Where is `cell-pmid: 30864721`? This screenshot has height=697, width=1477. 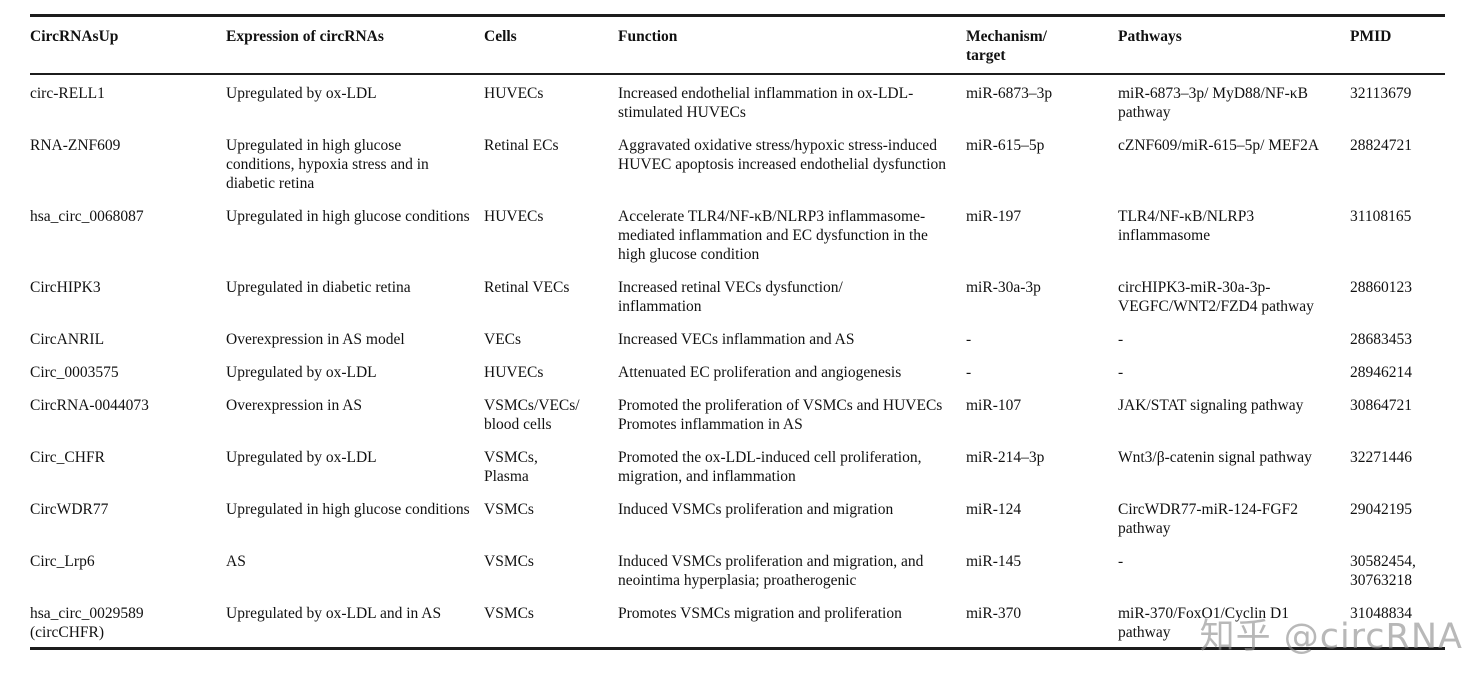 cell-pmid: 30864721 is located at coordinates (1381, 405).